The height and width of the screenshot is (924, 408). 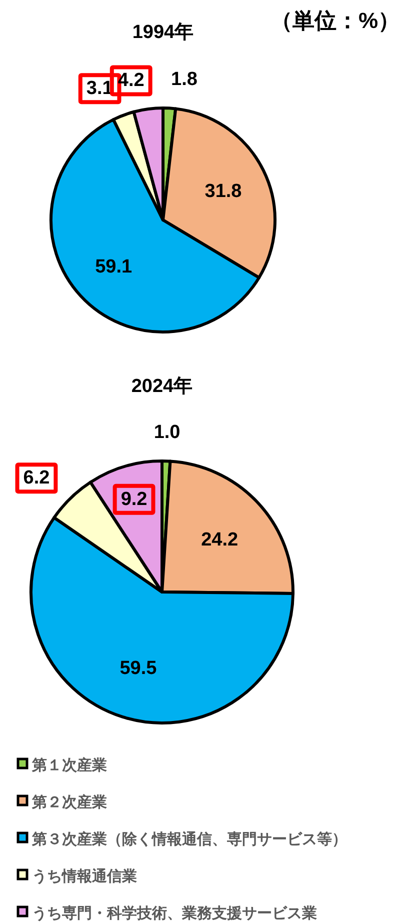 I want to click on legend-label: うち専門・科学技術、業務支援サービス業, so click(x=174, y=913).